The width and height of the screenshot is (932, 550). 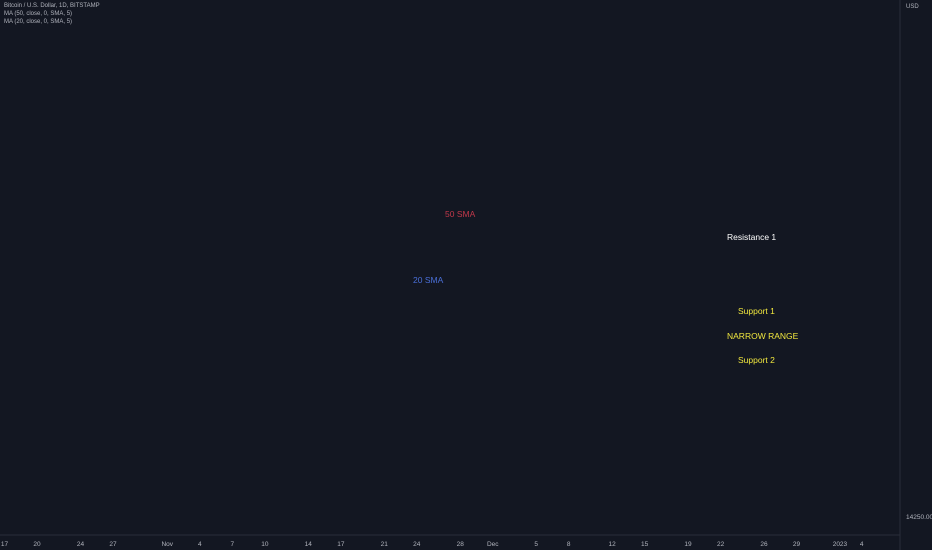 I want to click on date-tick-label: 27, so click(x=113, y=544).